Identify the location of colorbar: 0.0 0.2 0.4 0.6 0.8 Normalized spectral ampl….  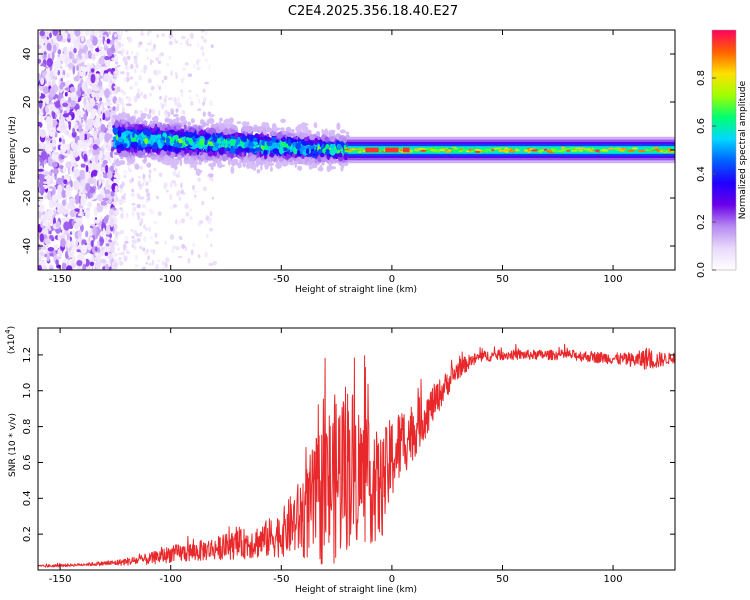
(722, 153).